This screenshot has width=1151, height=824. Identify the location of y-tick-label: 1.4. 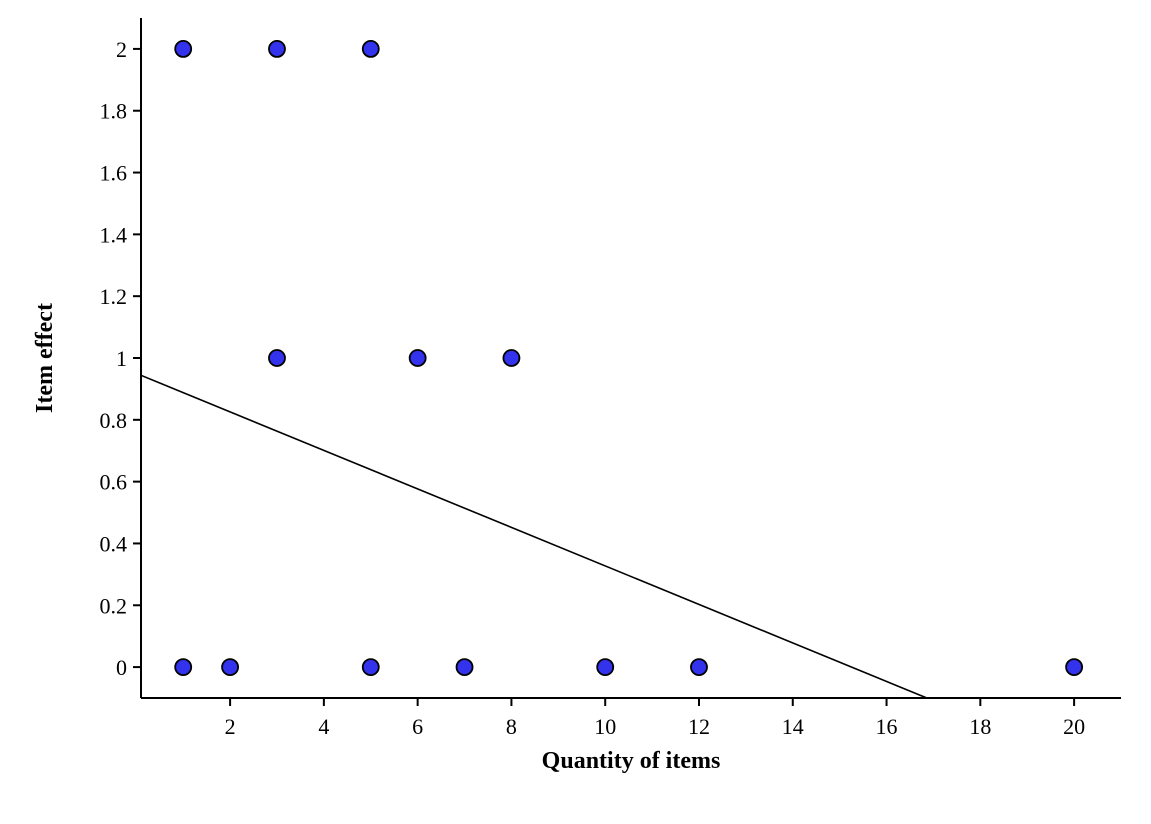
(114, 234).